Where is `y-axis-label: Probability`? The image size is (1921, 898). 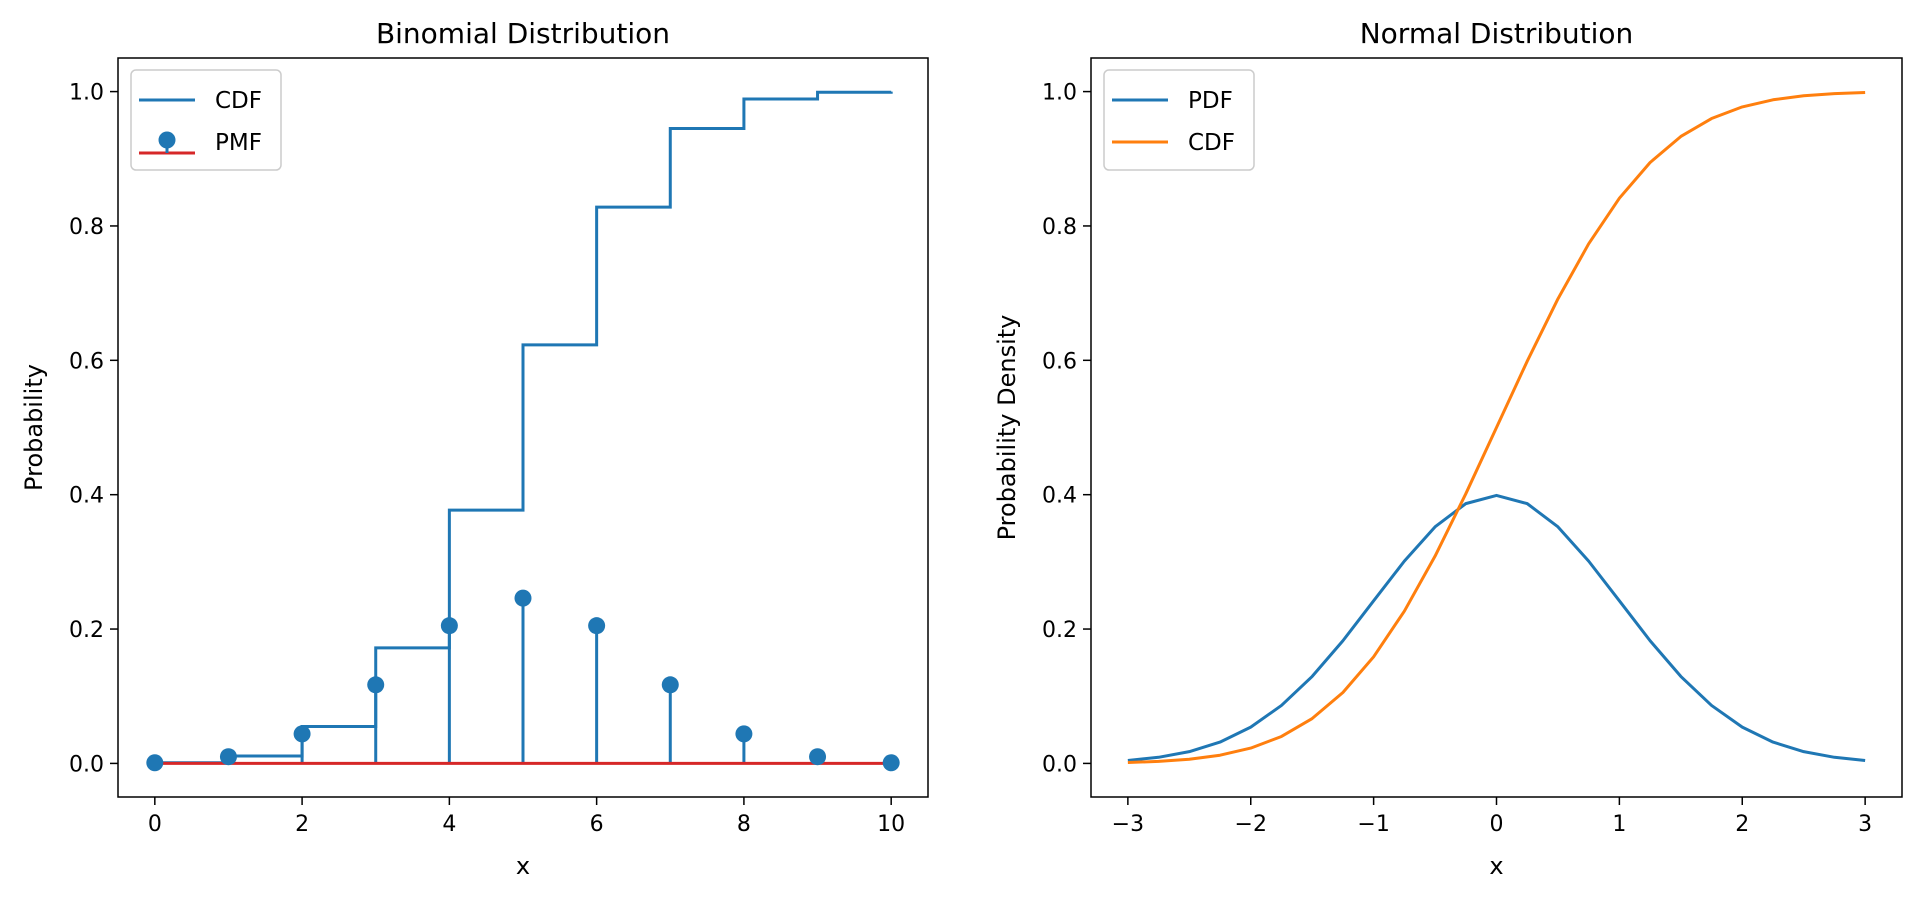 y-axis-label: Probability is located at coordinates (34, 427).